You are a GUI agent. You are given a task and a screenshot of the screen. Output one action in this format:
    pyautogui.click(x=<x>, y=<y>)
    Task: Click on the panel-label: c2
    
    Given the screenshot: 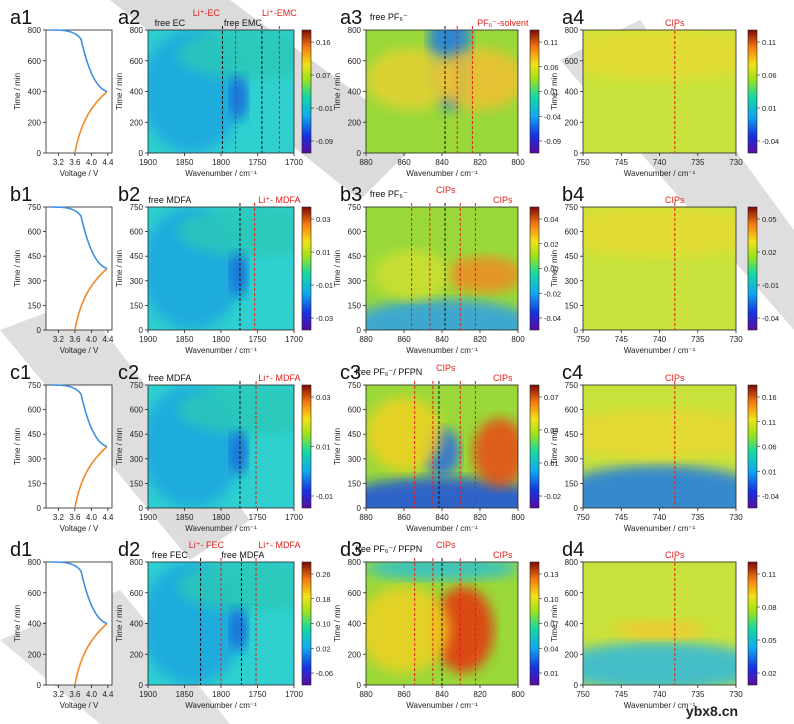 What is the action you would take?
    pyautogui.click(x=128, y=373)
    